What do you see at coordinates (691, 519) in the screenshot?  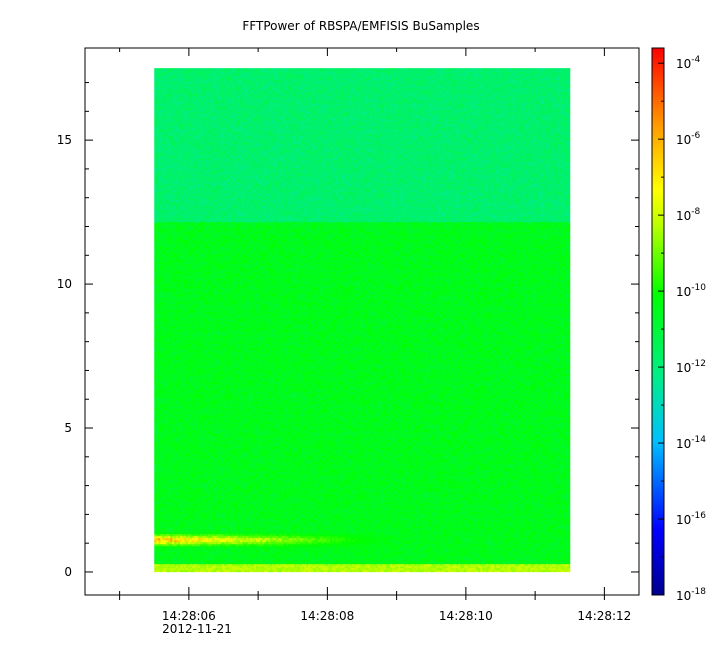 I see `colorbar-tick-label: 10⁻¹⁶` at bounding box center [691, 519].